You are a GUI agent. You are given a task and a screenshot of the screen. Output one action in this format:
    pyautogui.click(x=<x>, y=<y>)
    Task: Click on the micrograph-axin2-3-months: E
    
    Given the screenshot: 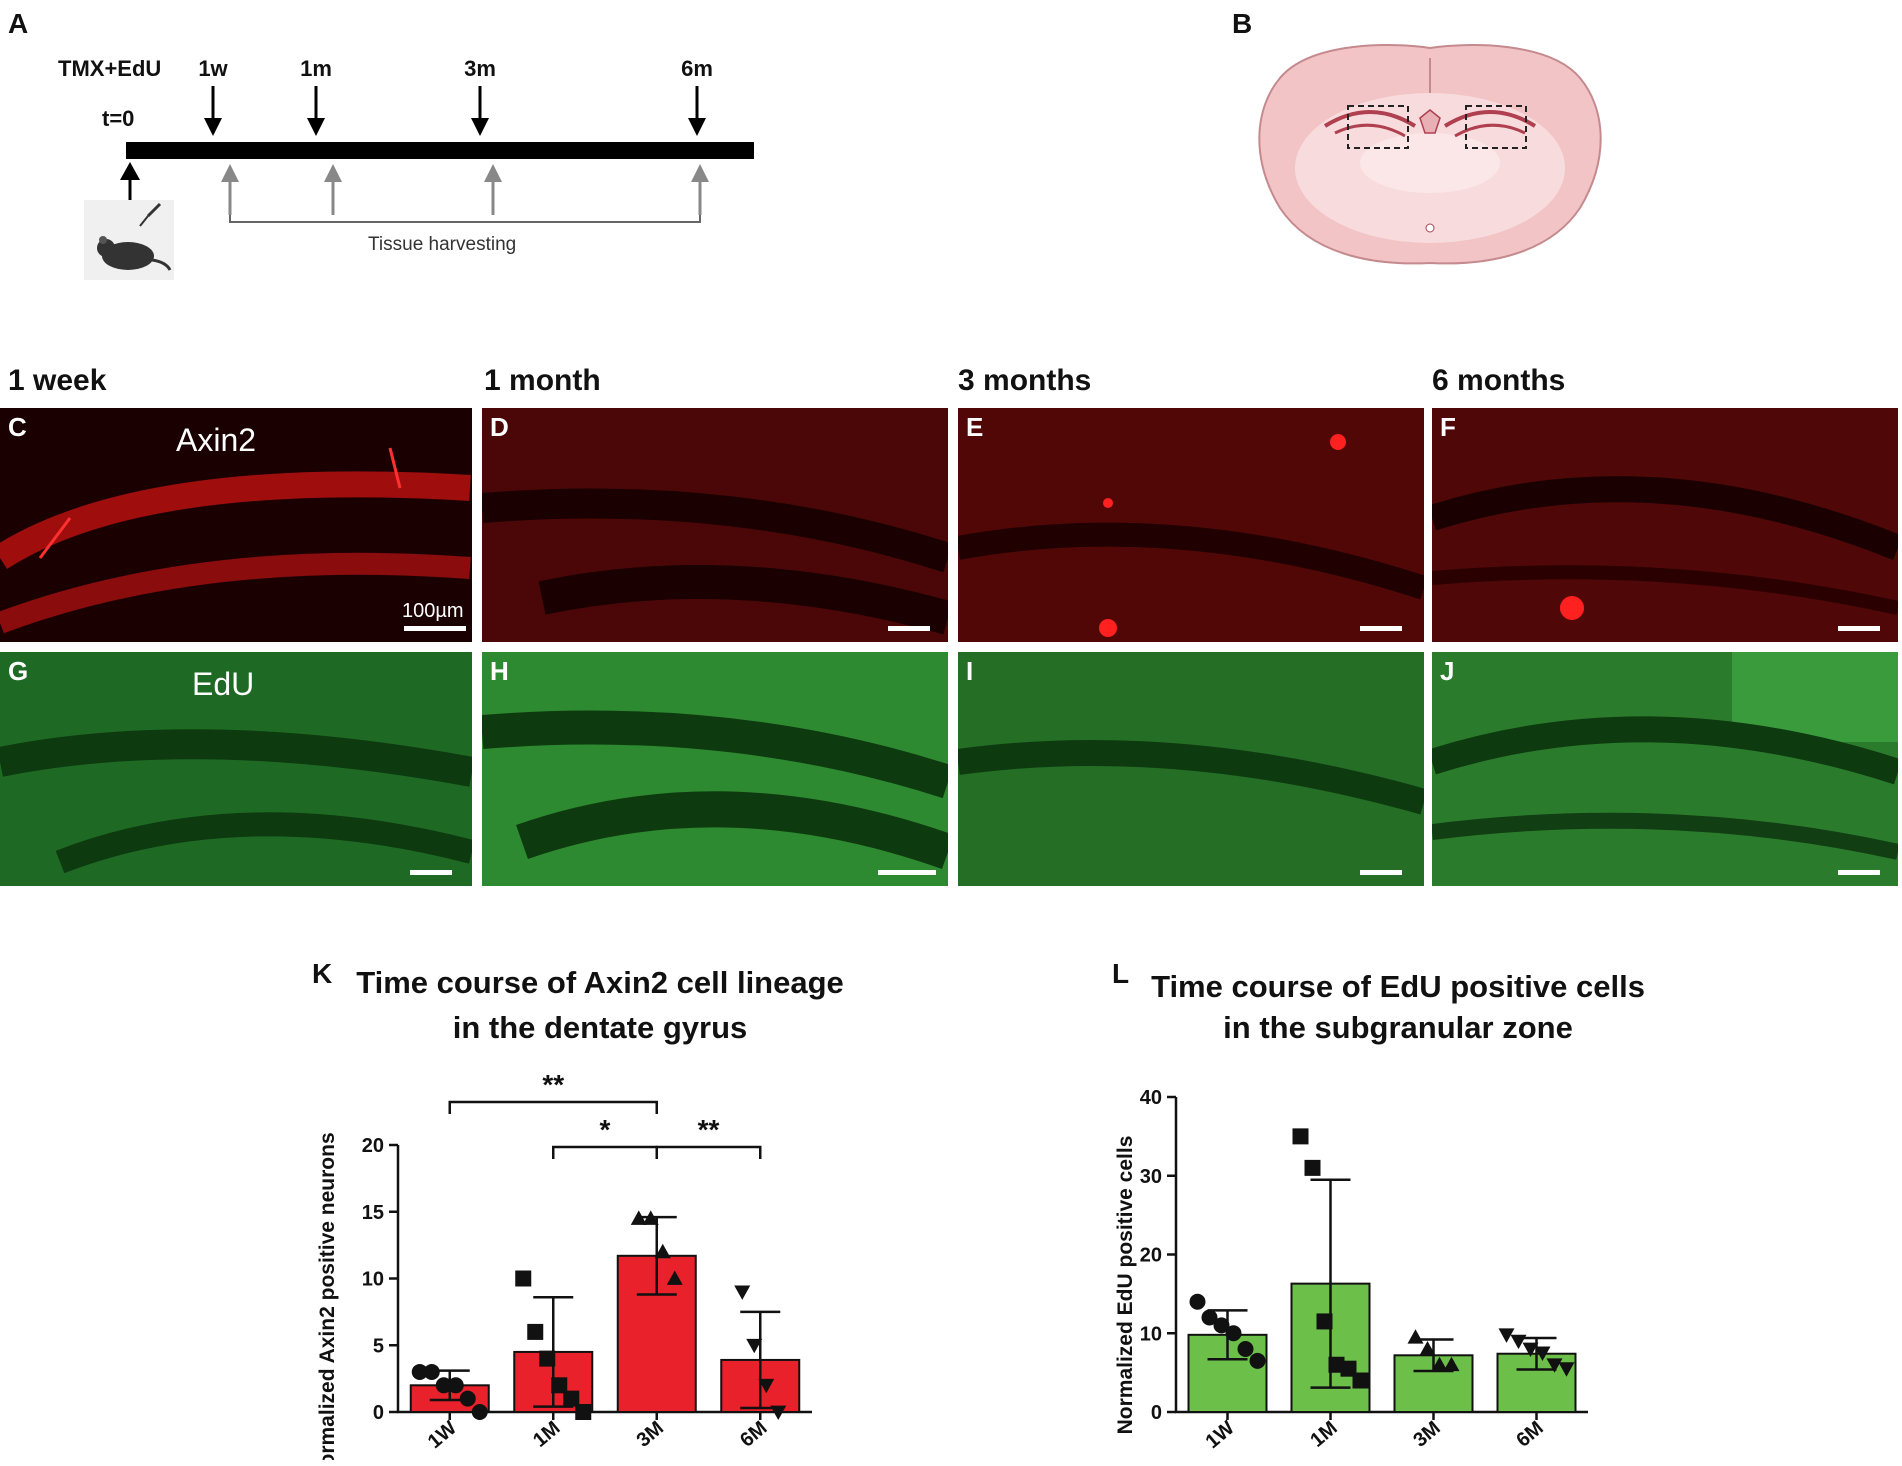 What is the action you would take?
    pyautogui.click(x=1191, y=525)
    